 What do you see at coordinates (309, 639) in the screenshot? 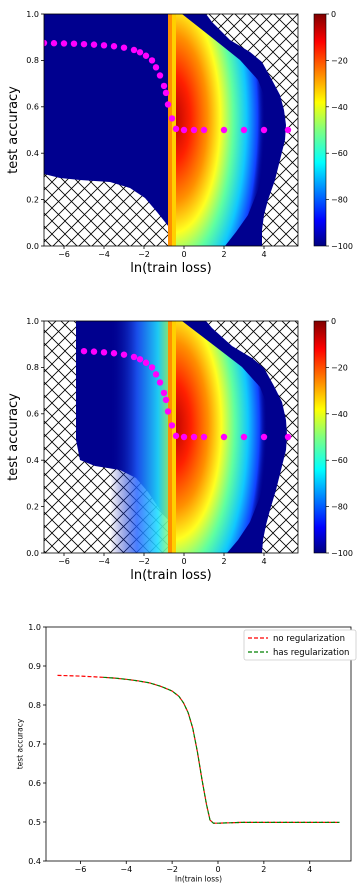
I see `legend-label-no-regularization: no regularization` at bounding box center [309, 639].